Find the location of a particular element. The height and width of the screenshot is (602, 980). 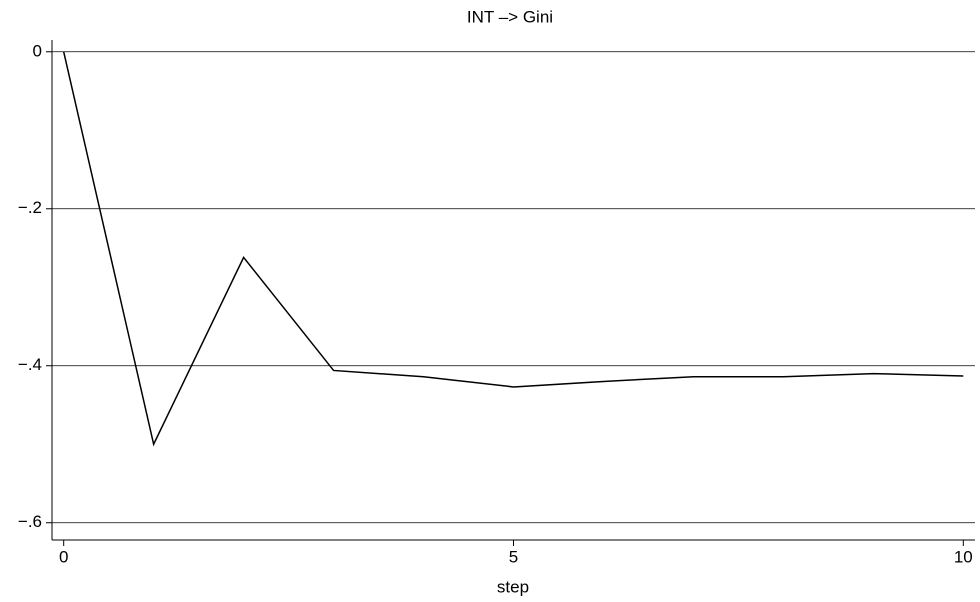

y-tick-label: 0 is located at coordinates (37, 50).